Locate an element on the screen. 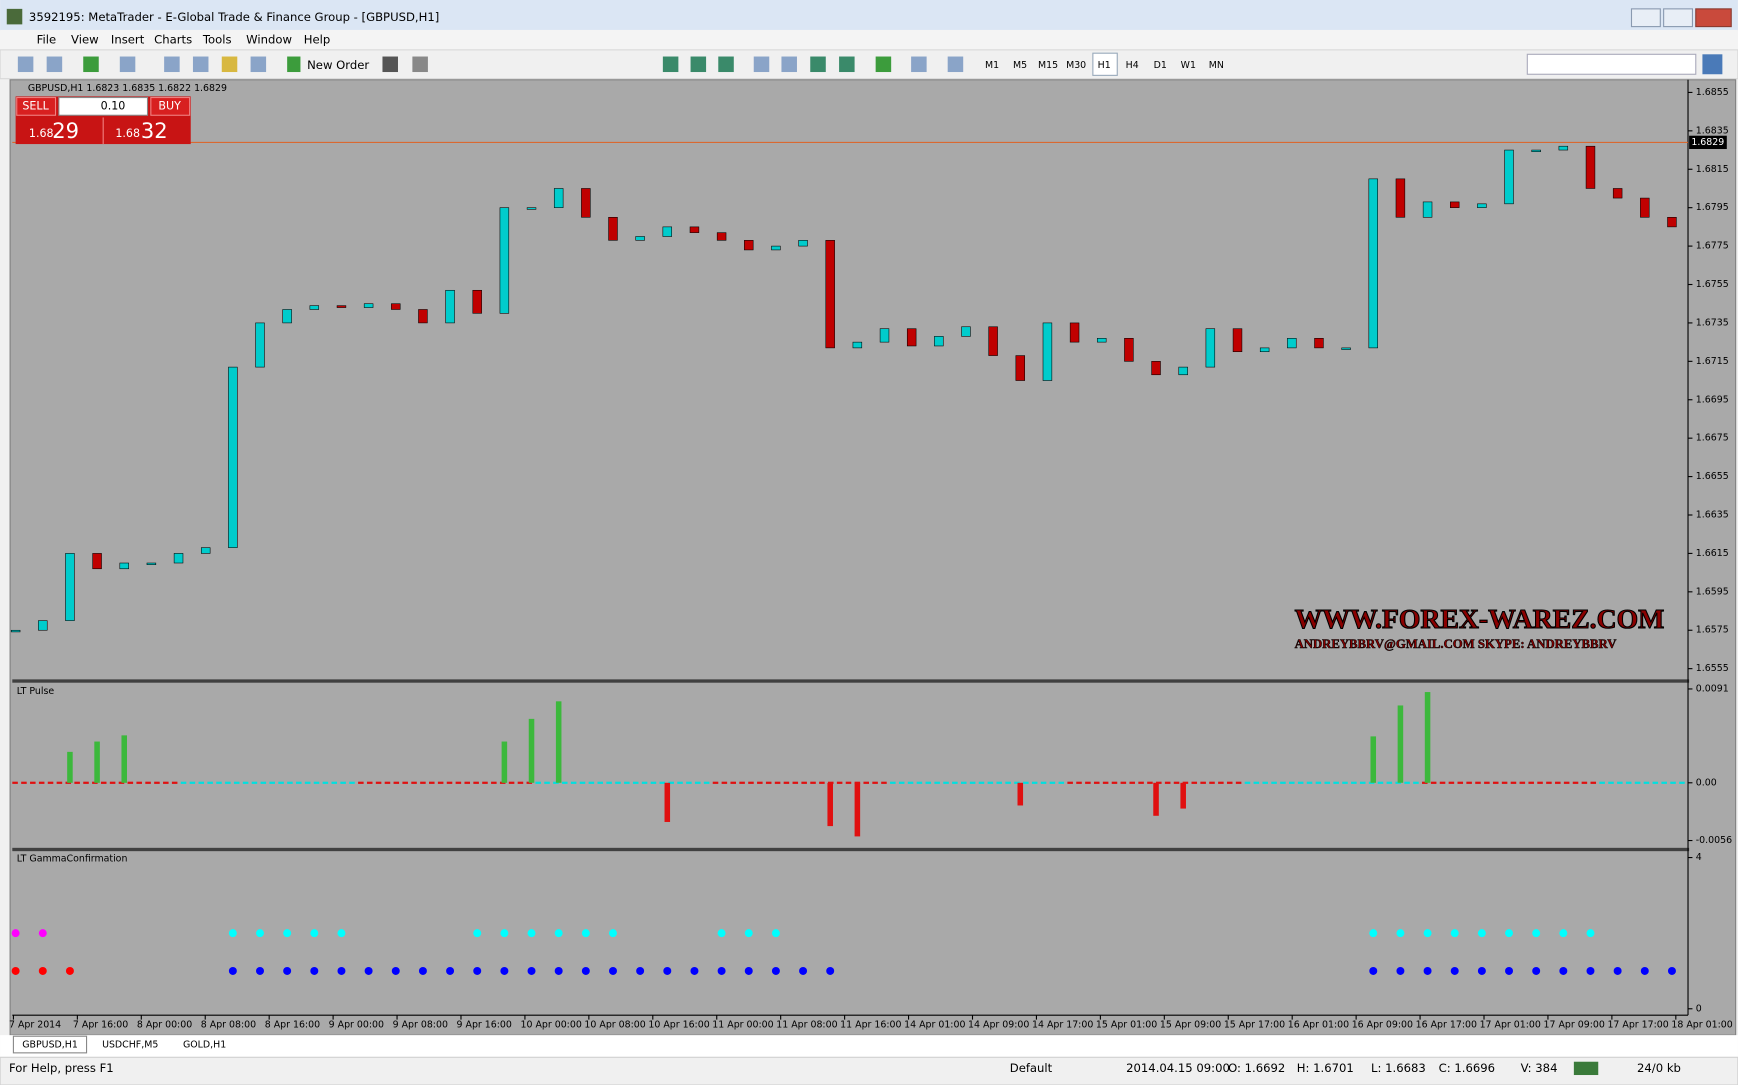 Image resolution: width=1738 pixels, height=1085 pixels. timeframe-button: M5 is located at coordinates (1020, 65).